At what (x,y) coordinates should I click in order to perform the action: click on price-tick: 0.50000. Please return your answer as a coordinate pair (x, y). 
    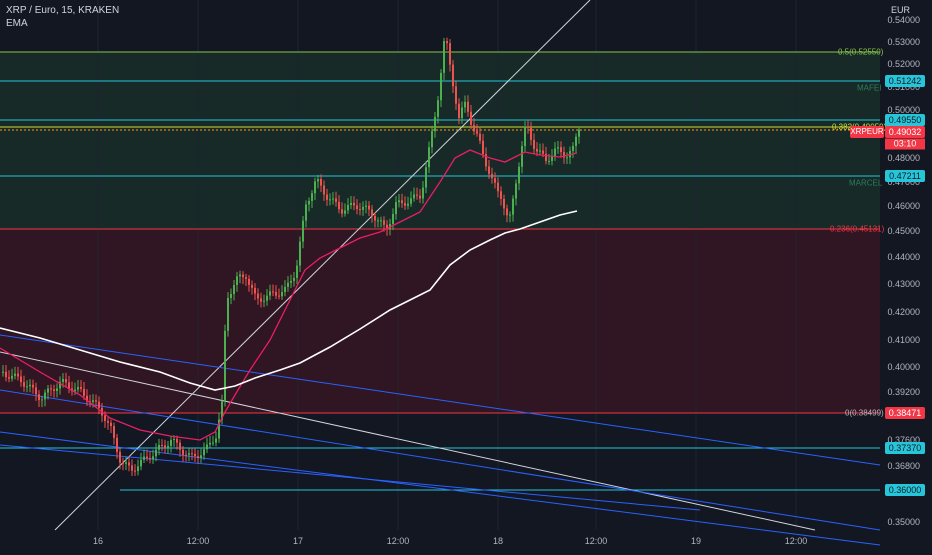
    Looking at the image, I should click on (903, 110).